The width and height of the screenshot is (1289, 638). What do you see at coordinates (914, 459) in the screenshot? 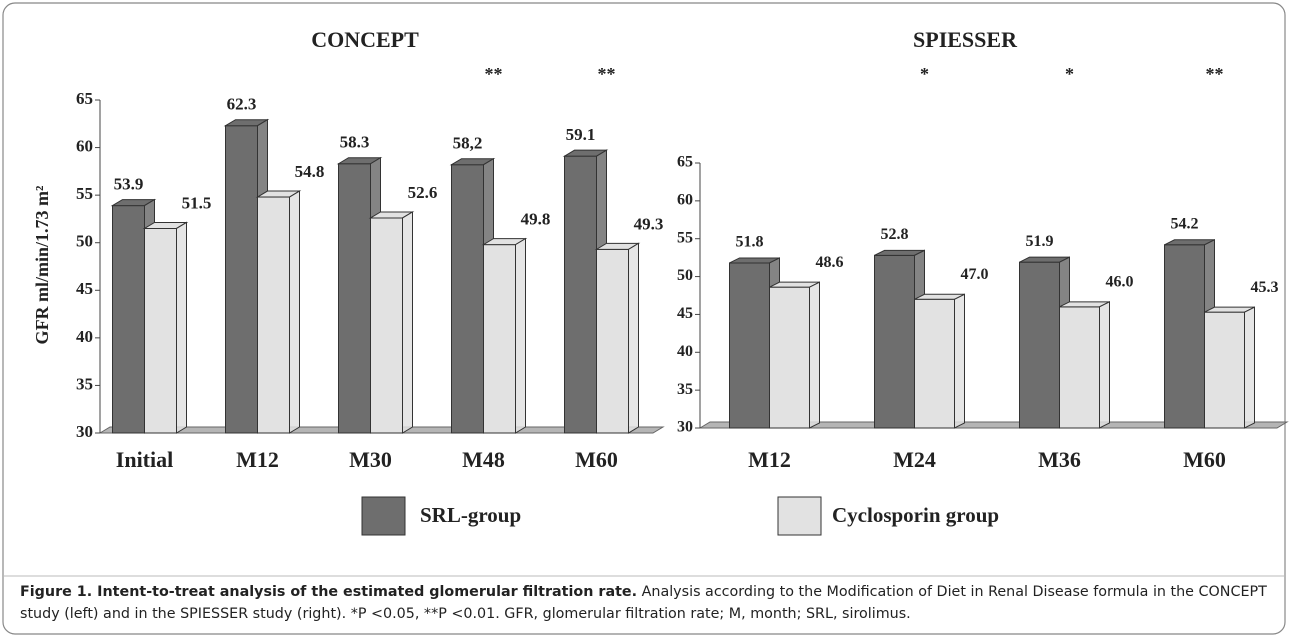
I see `x-tick-label: M24` at bounding box center [914, 459].